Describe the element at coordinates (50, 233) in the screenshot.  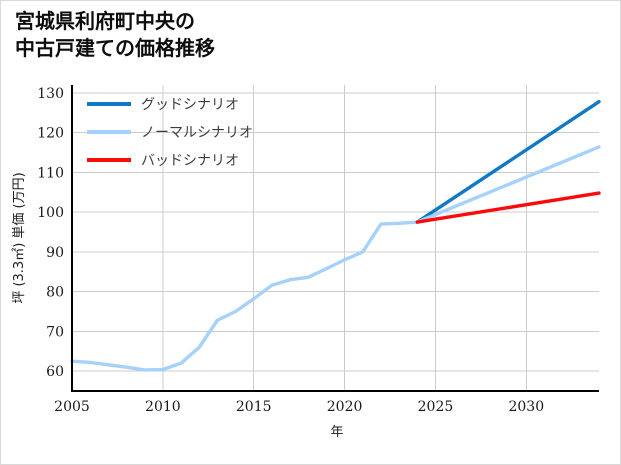
I see `y-tick-labels-group: 60 70 80 90 100 110 120 130` at that location.